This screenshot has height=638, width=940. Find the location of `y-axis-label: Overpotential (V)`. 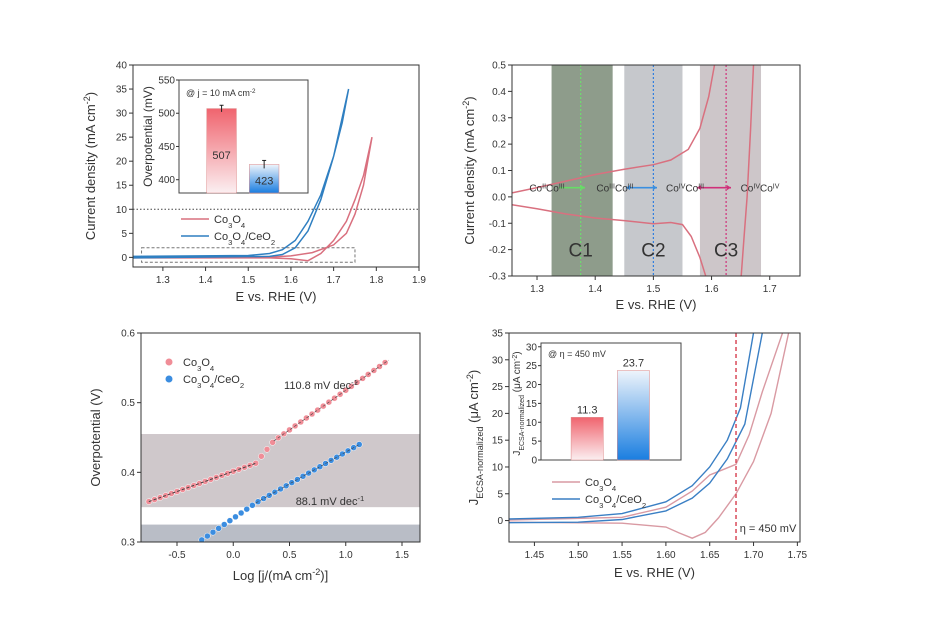

y-axis-label: Overpotential (V) is located at coordinates (95, 437).